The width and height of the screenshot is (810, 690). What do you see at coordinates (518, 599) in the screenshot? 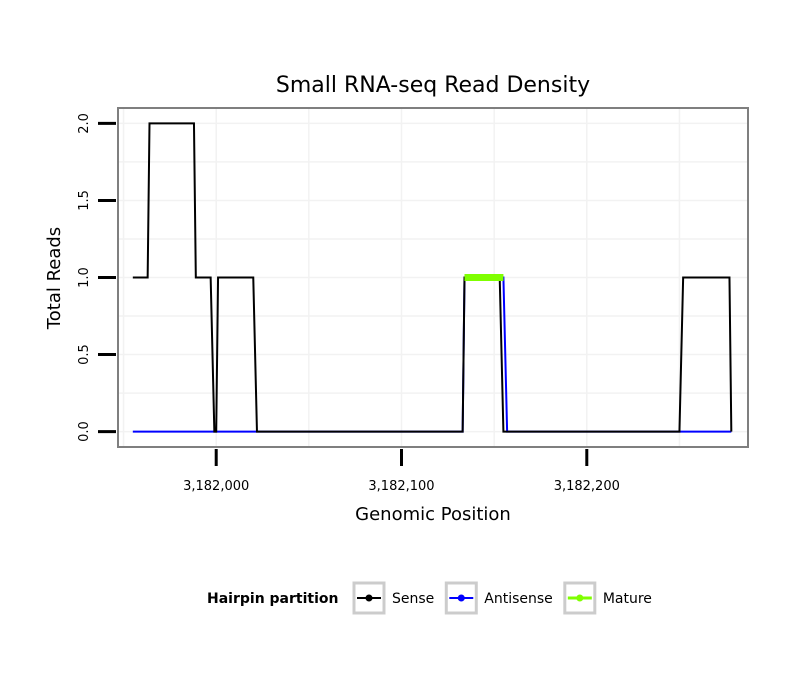
I see `legend-label: Antisense` at bounding box center [518, 599].